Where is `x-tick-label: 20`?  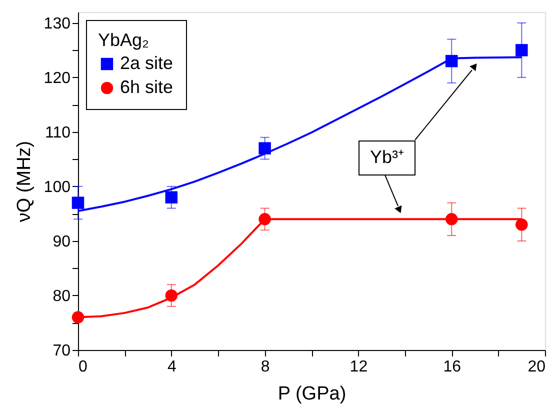
x-tick-label: 20 is located at coordinates (537, 367).